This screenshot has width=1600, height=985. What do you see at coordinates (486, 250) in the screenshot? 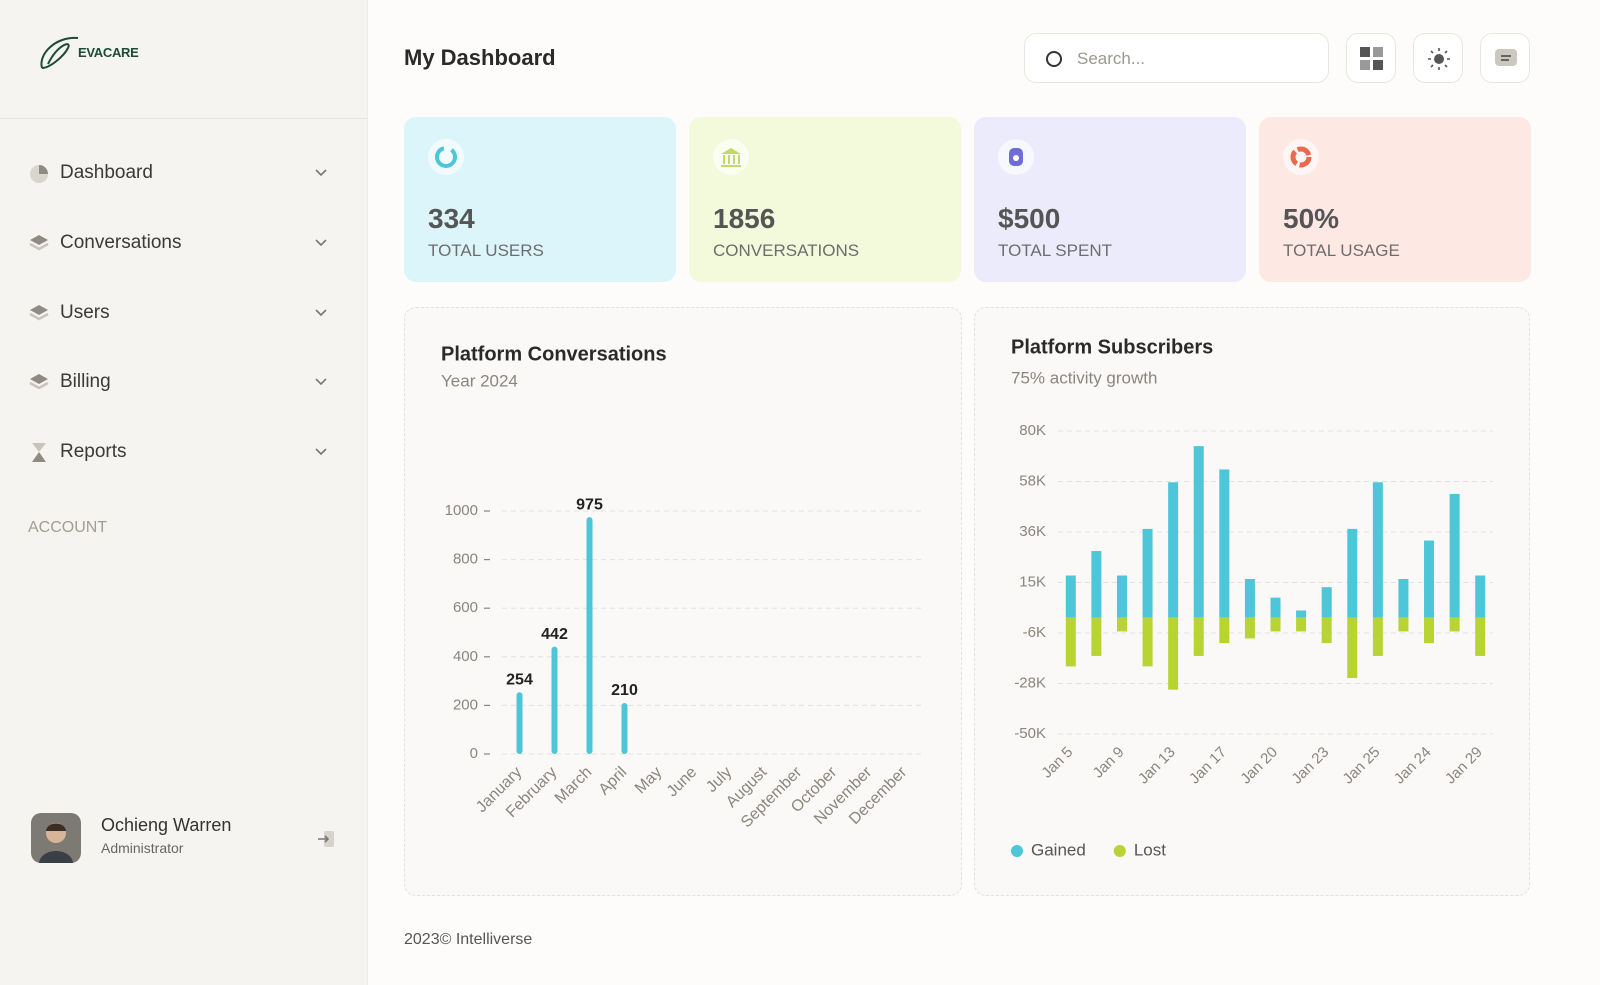
I see `stat-label: TOTAL USERS` at bounding box center [486, 250].